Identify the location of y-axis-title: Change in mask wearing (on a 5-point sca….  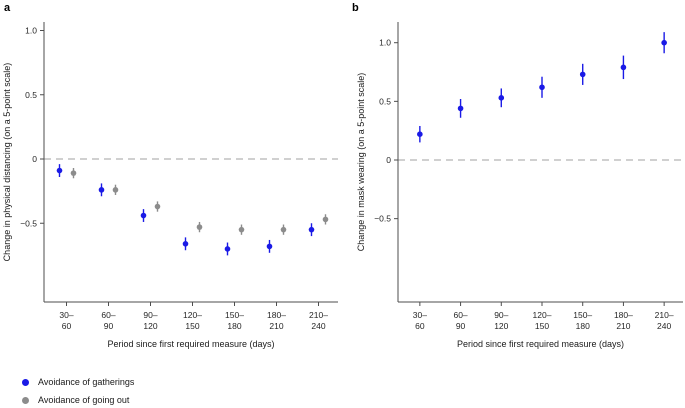
(361, 162).